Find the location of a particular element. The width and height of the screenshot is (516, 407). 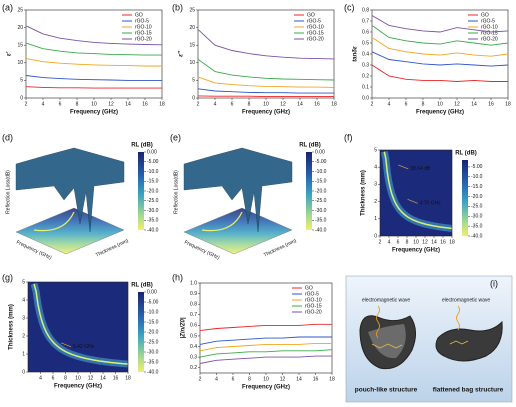

annotation: 38.64 dB is located at coordinates (420, 169).